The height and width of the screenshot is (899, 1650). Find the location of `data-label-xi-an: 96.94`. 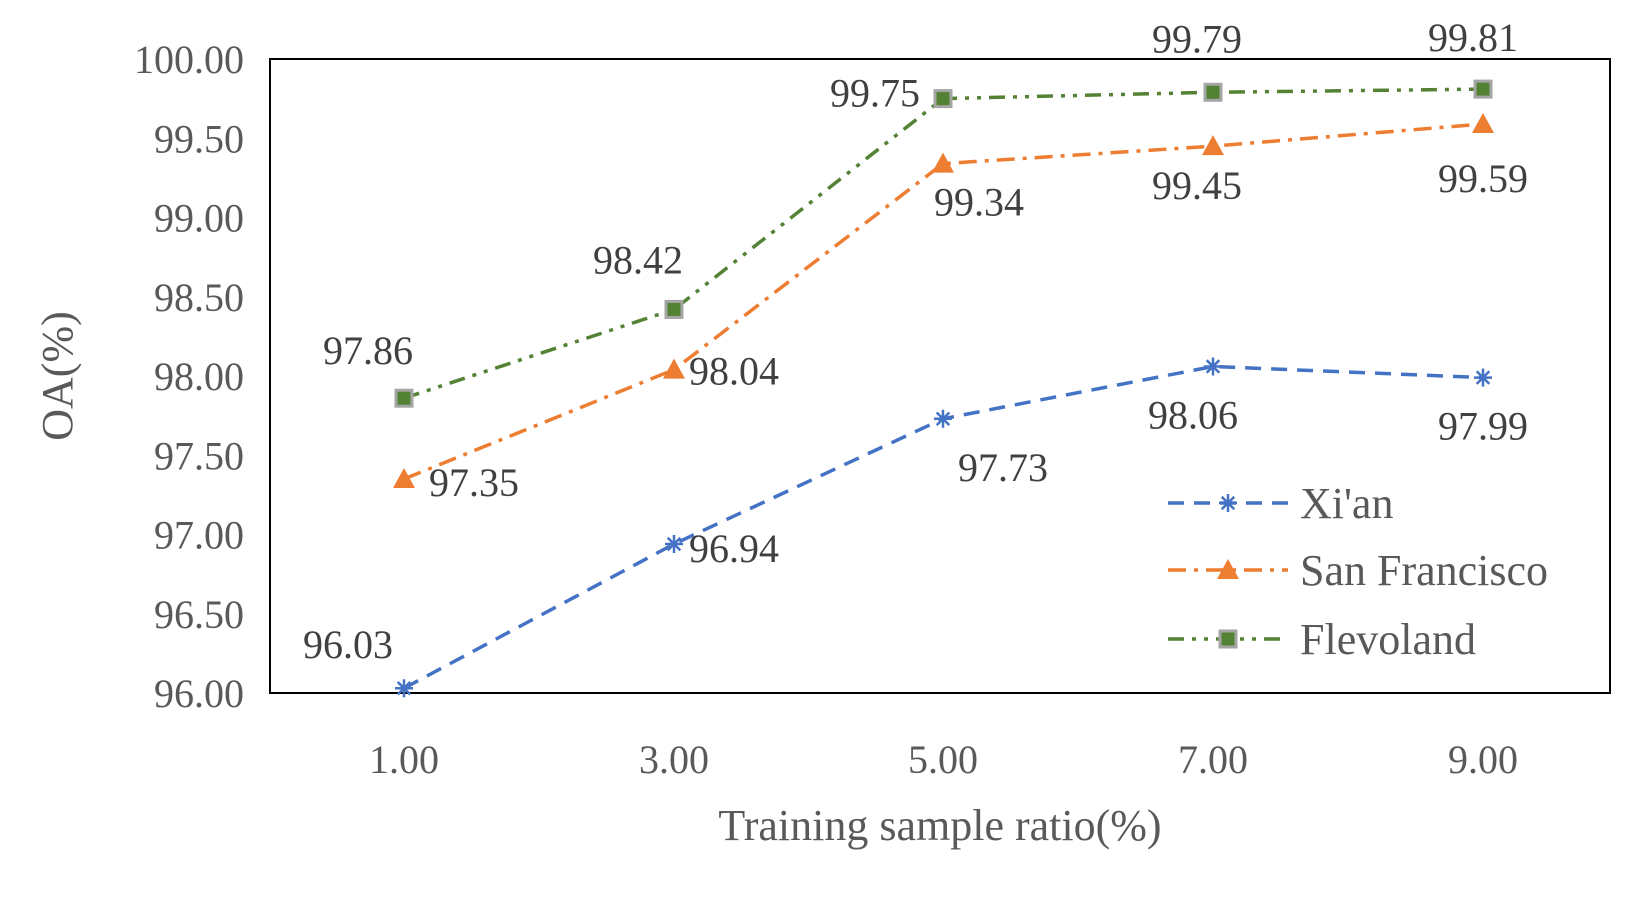

data-label-xi-an: 96.94 is located at coordinates (734, 548).